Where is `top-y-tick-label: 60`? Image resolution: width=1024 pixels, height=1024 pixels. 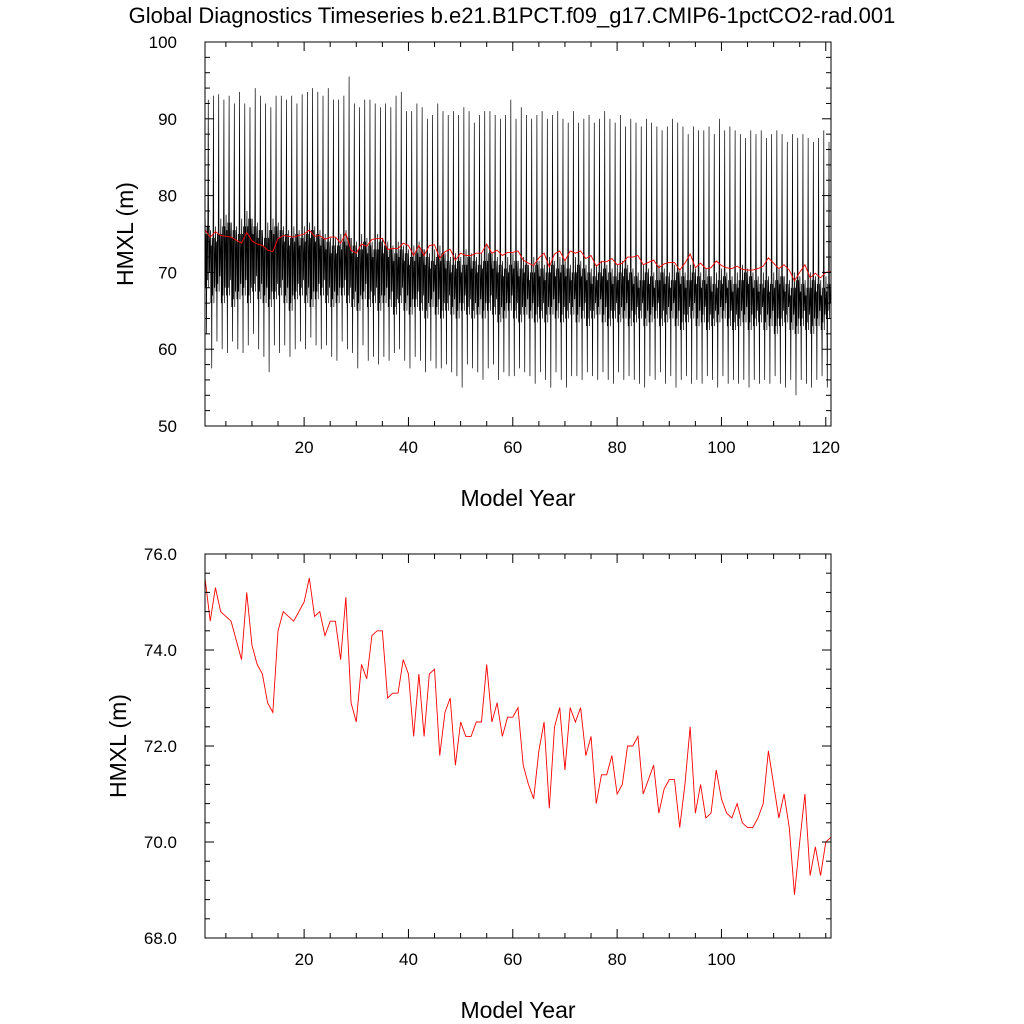
top-y-tick-label: 60 is located at coordinates (167, 349).